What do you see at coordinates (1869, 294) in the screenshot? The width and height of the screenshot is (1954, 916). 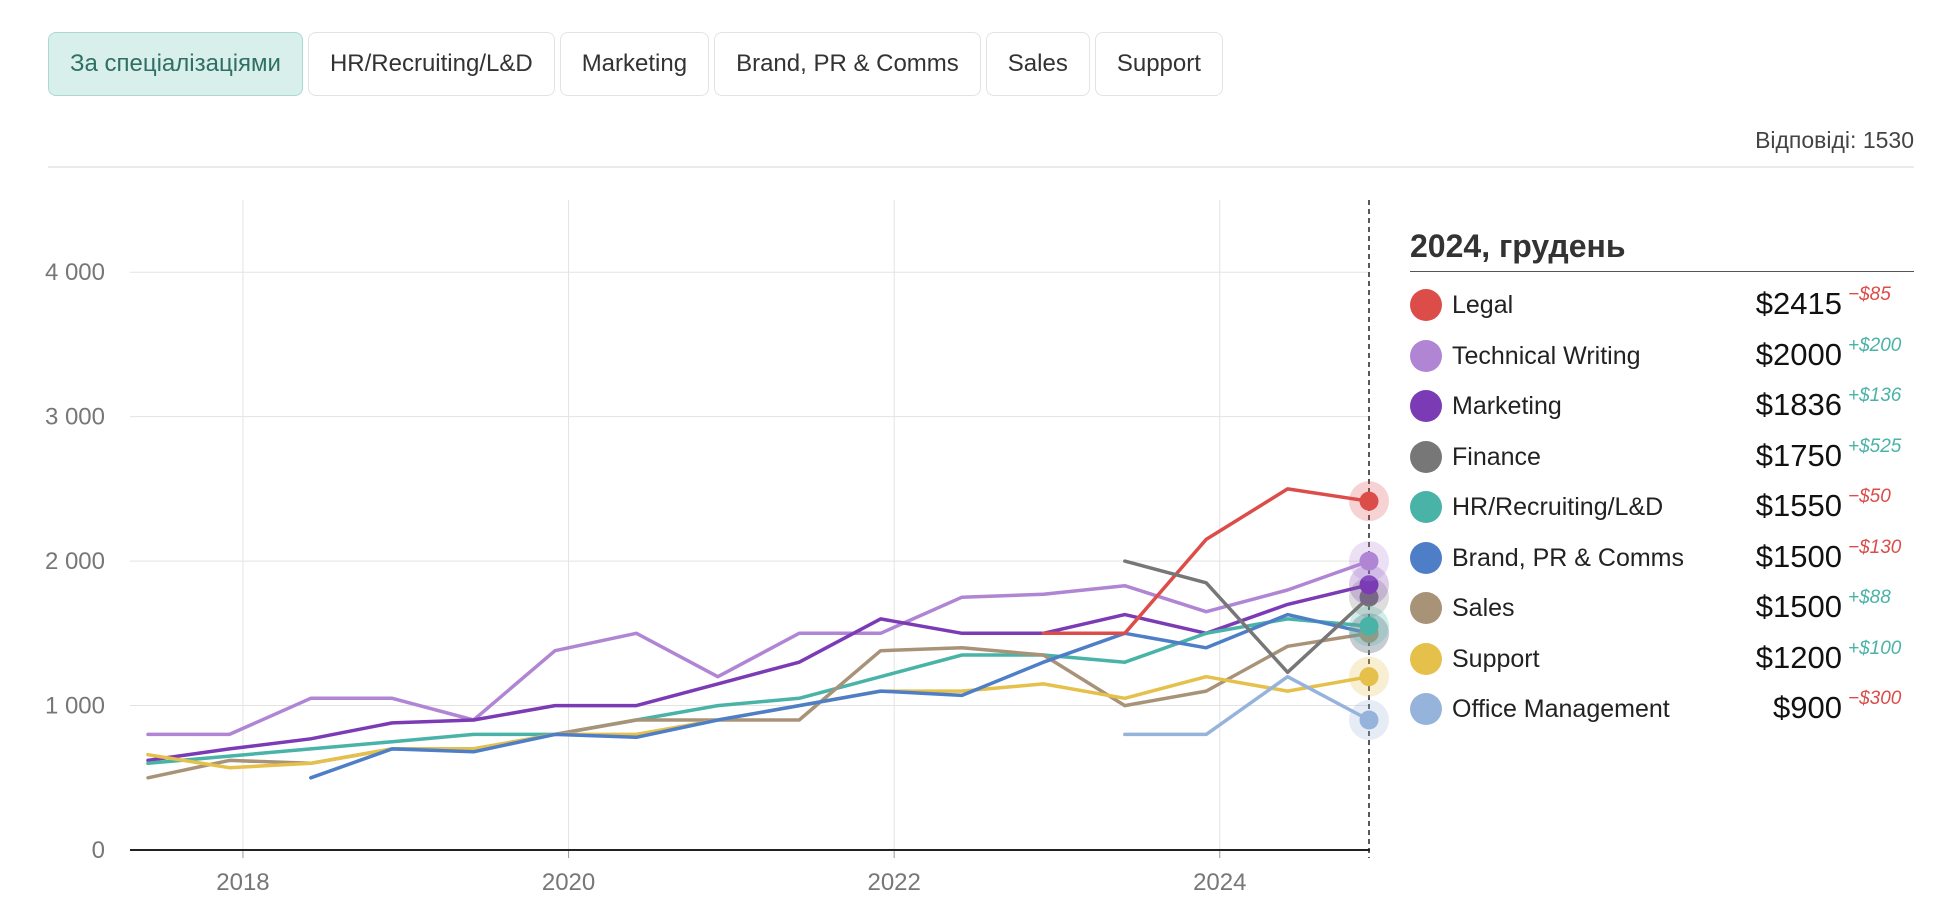 I see `row-delta: −$85` at bounding box center [1869, 294].